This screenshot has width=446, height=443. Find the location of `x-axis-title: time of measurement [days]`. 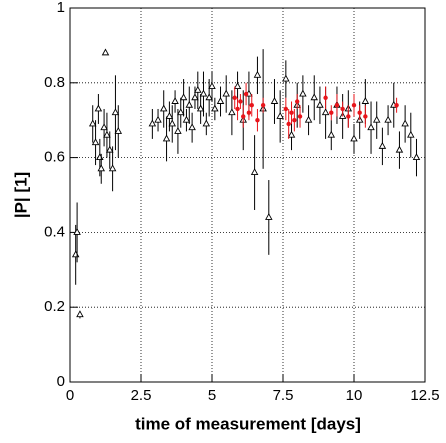

x-axis-title: time of measurement [days] is located at coordinates (248, 423).